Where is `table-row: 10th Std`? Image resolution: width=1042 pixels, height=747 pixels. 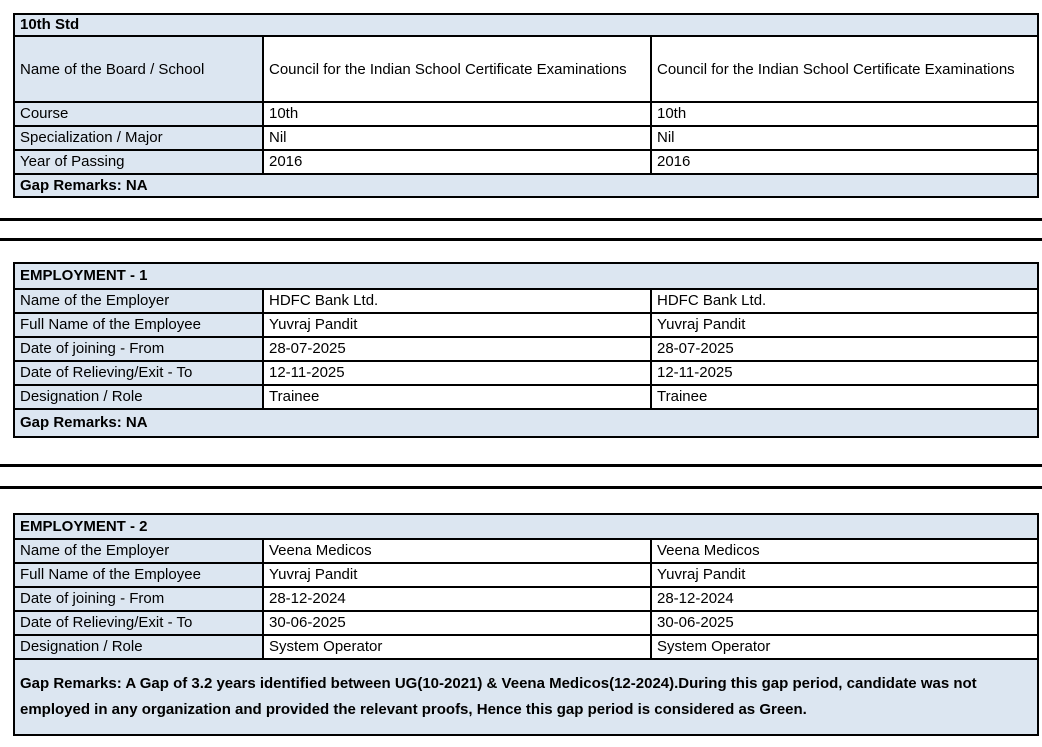
table-row: 10th Std is located at coordinates (526, 25).